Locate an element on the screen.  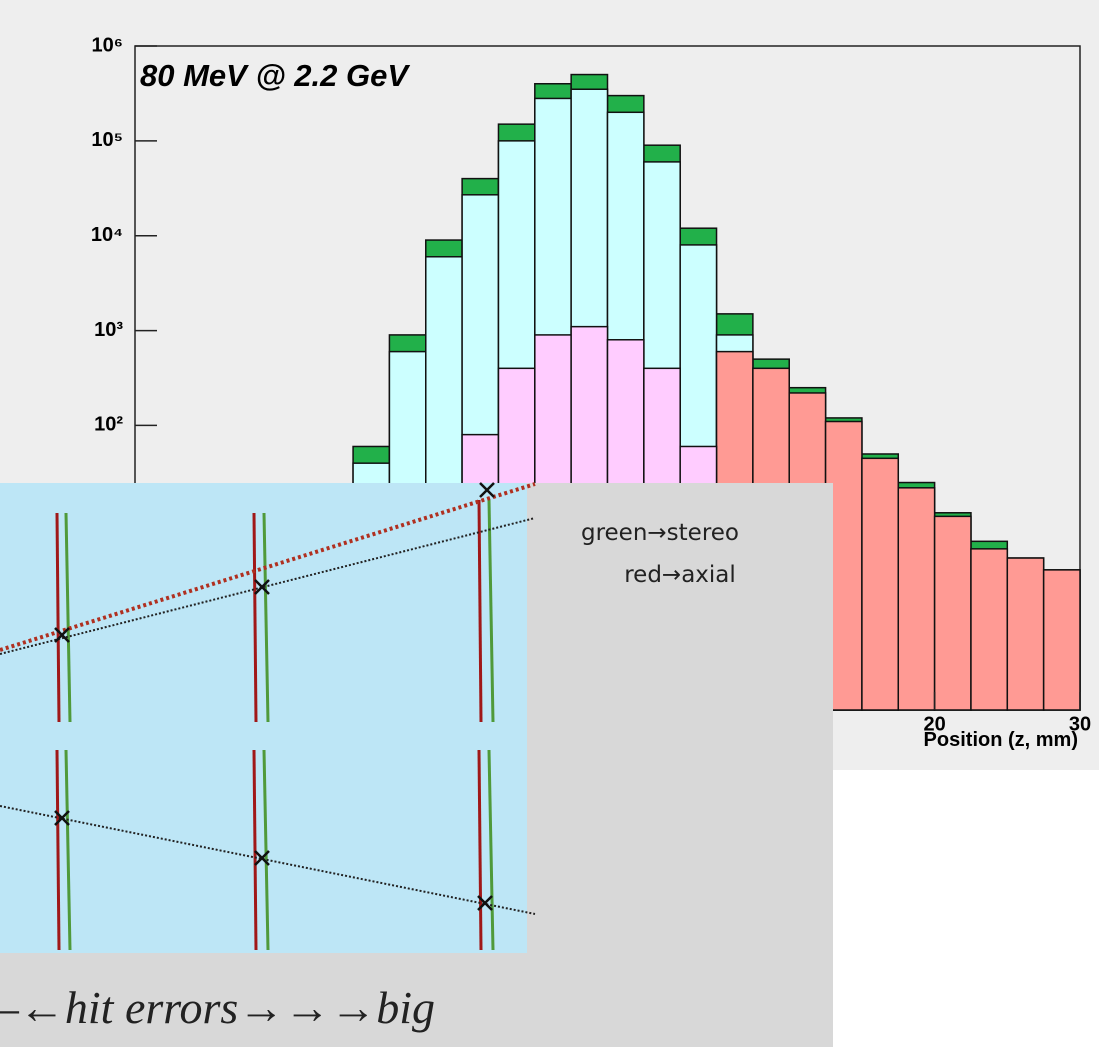
y-tick-label: 10³ is located at coordinates (108, 330).